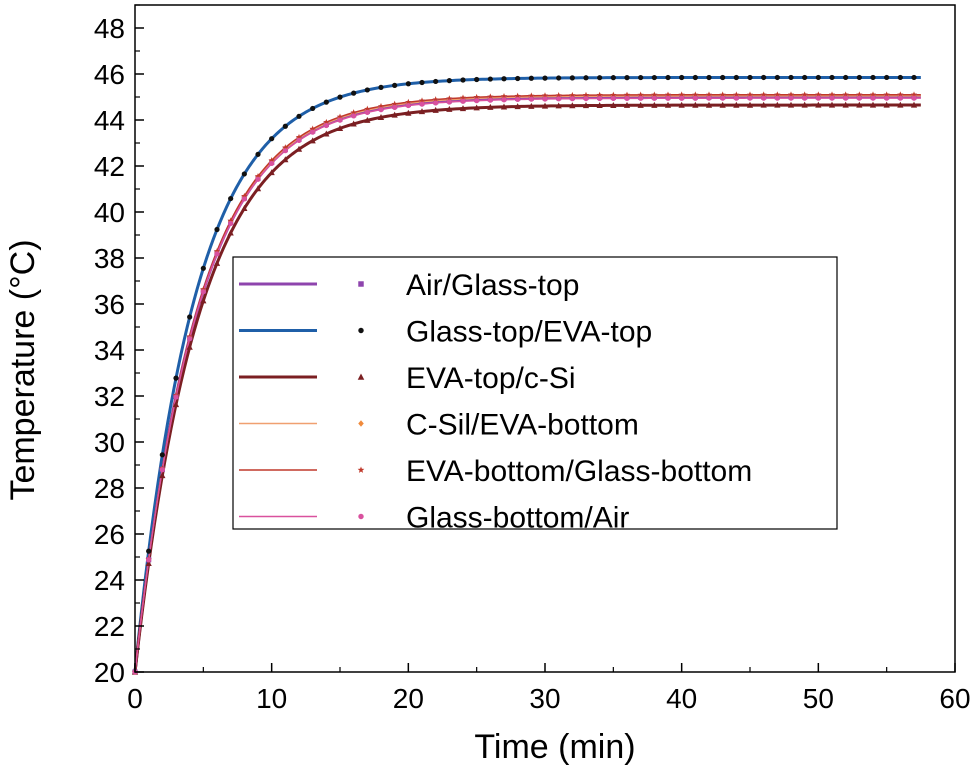  What do you see at coordinates (517, 518) in the screenshot?
I see `legend-label: Glass-bottom/Air` at bounding box center [517, 518].